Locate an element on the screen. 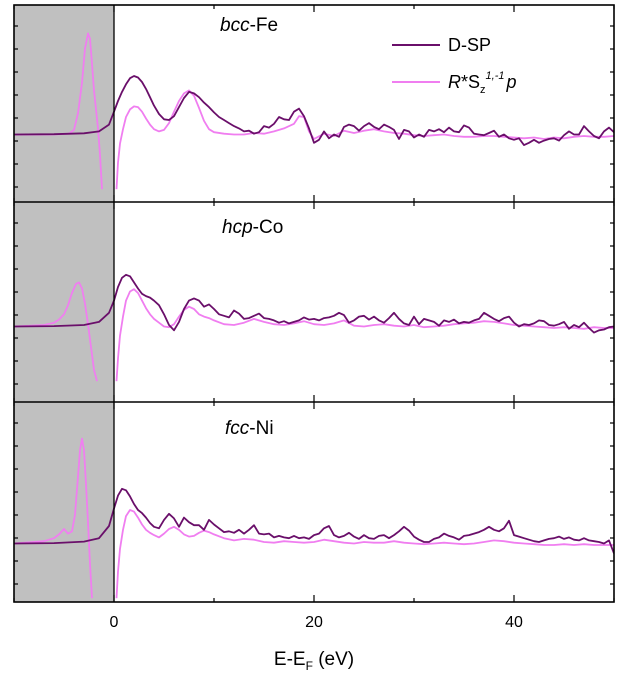  x-tick-label: 40 is located at coordinates (514, 622).